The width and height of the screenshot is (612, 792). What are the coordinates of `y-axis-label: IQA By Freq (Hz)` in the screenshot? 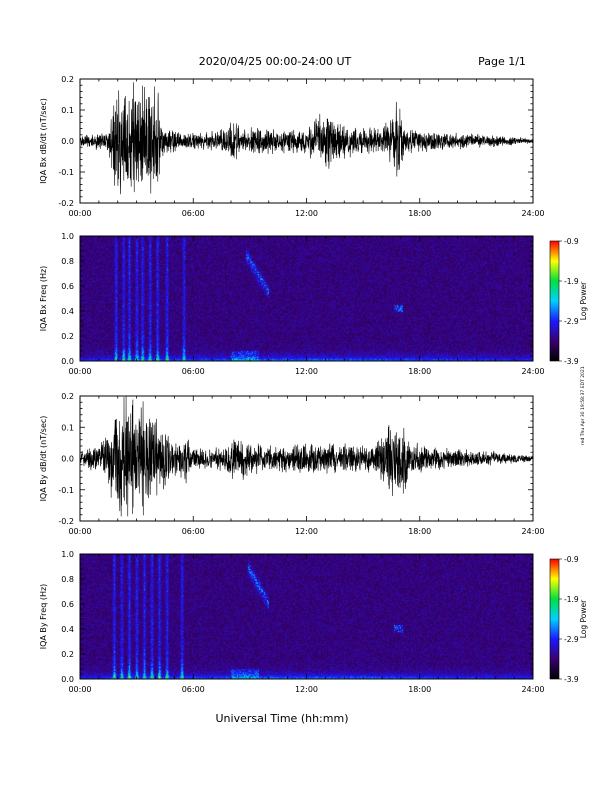 It's located at (43, 617).